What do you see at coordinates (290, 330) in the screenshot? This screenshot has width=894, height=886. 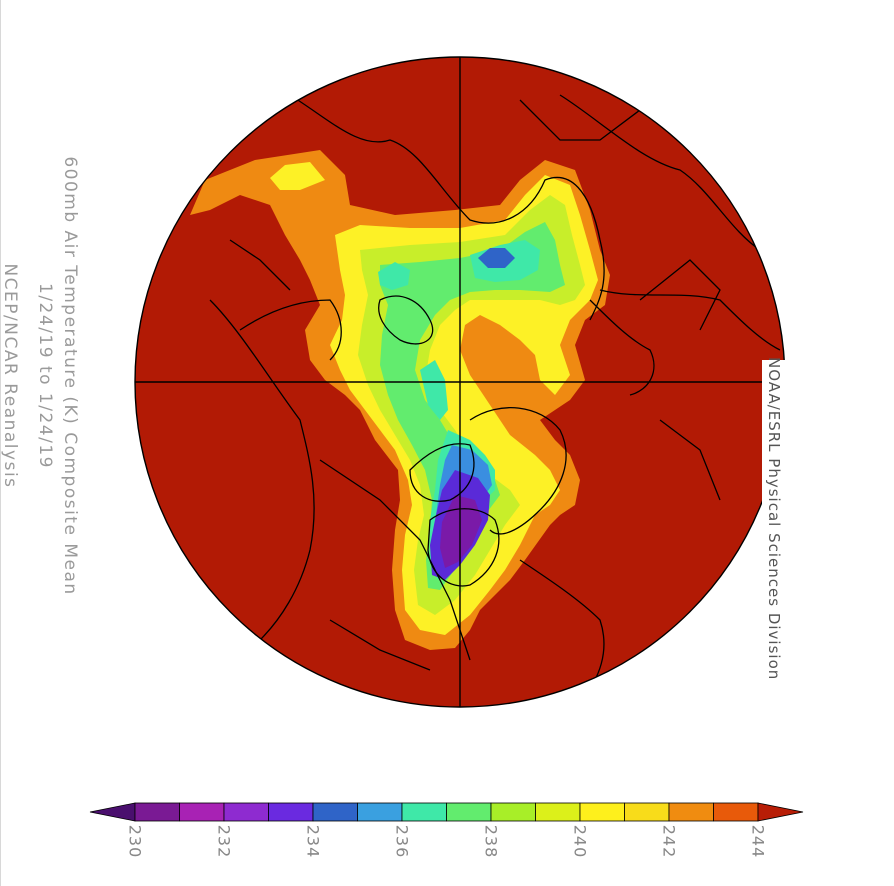 I see `coast-alaska` at bounding box center [290, 330].